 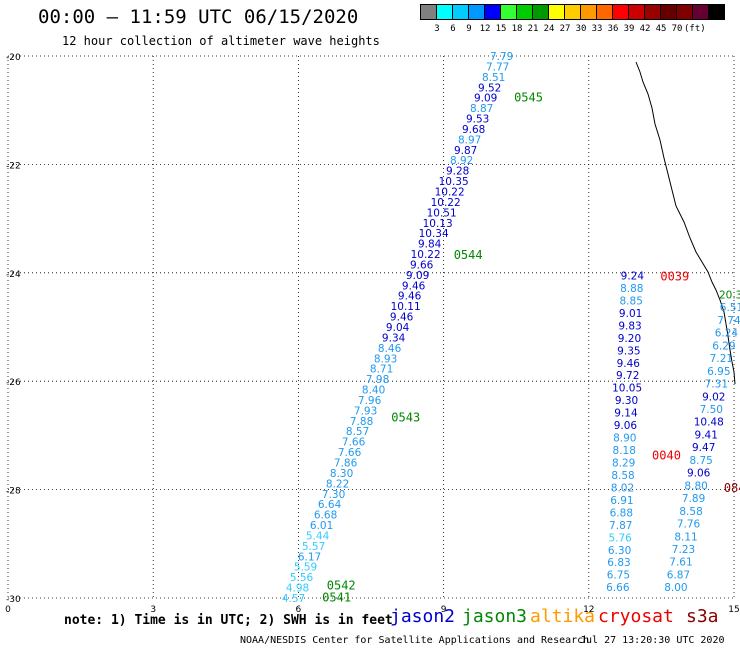 What do you see at coordinates (485, 29) in the screenshot?
I see `color-scale-label: 12` at bounding box center [485, 29].